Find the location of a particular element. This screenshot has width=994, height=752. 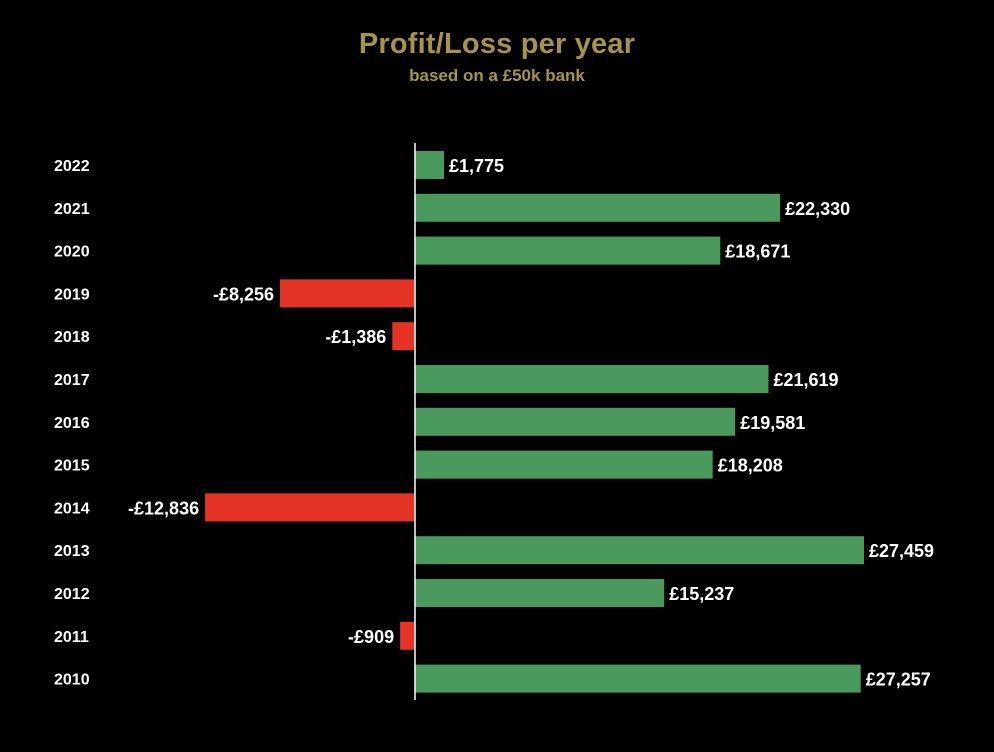

category-label-2021: 2021 is located at coordinates (72, 209).